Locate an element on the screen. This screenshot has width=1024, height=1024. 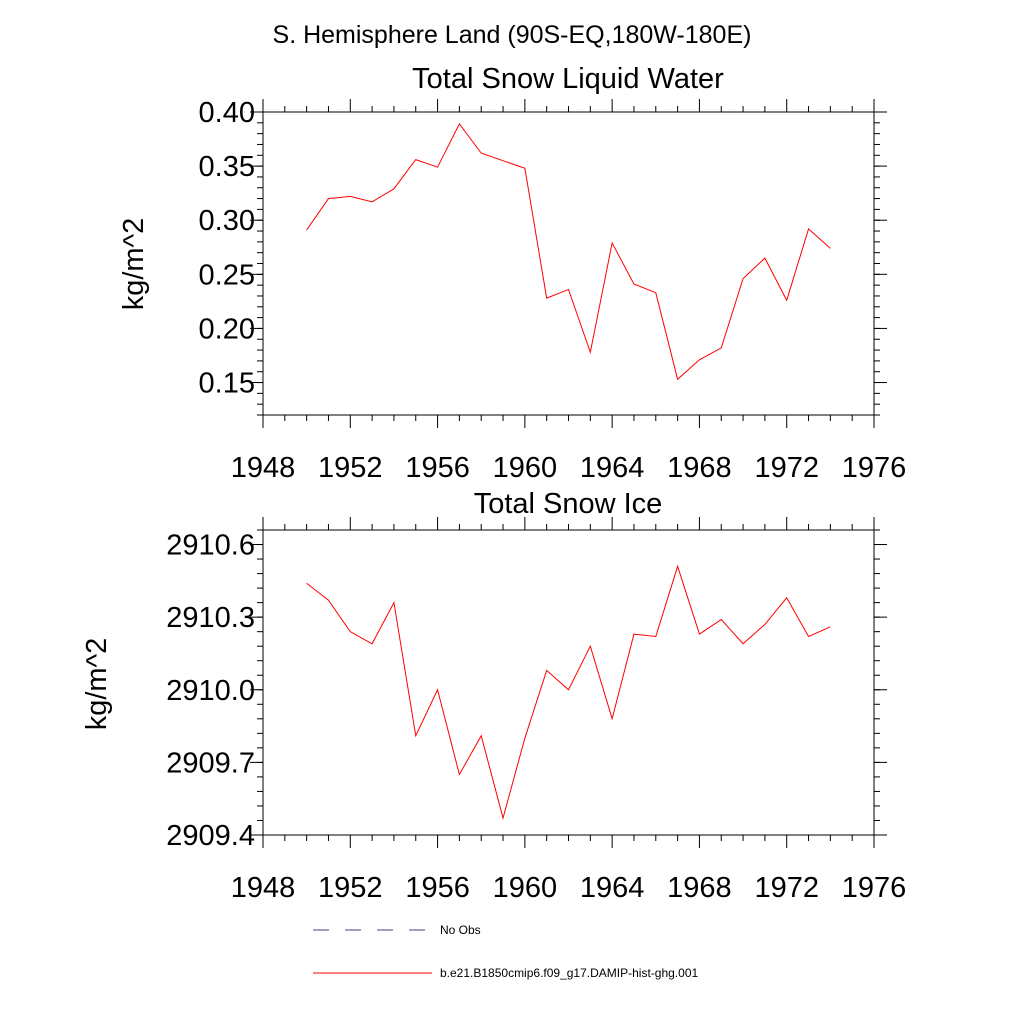
legend-label: No Obs is located at coordinates (460, 930).